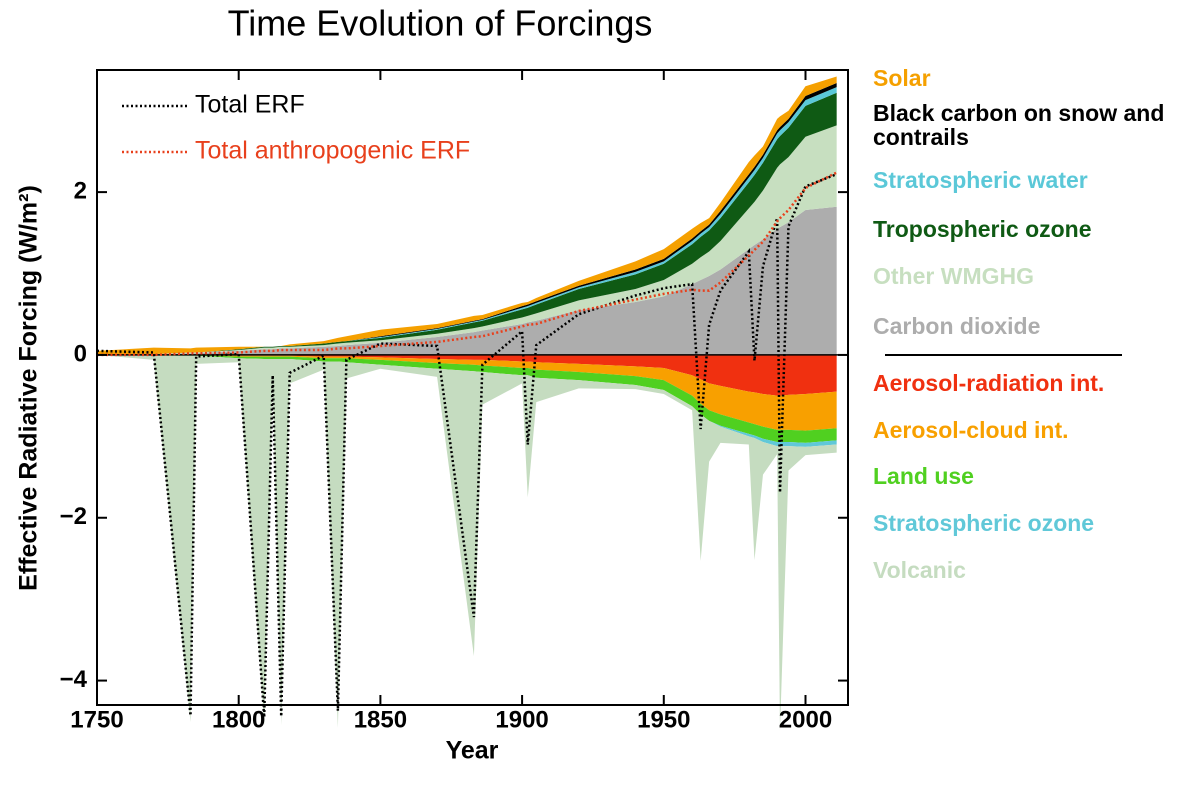 The height and width of the screenshot is (788, 1200). Describe the element at coordinates (332, 151) in the screenshot. I see `legend-label: Total anthropogenic ERF` at that location.